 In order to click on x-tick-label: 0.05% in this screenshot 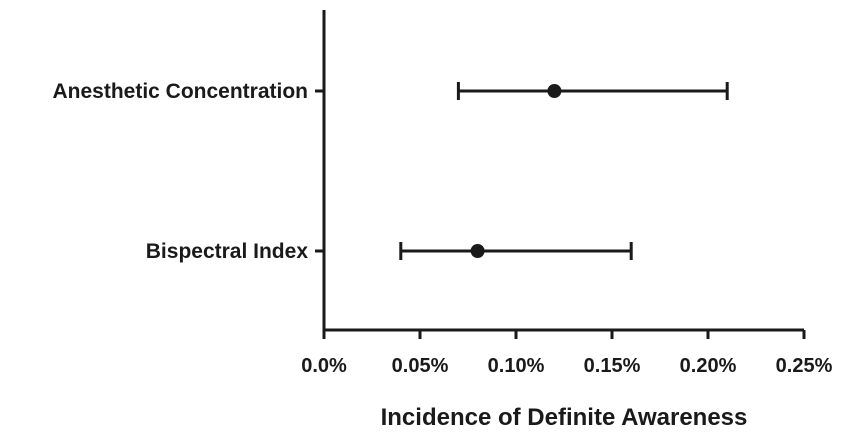, I will do `click(420, 366)`.